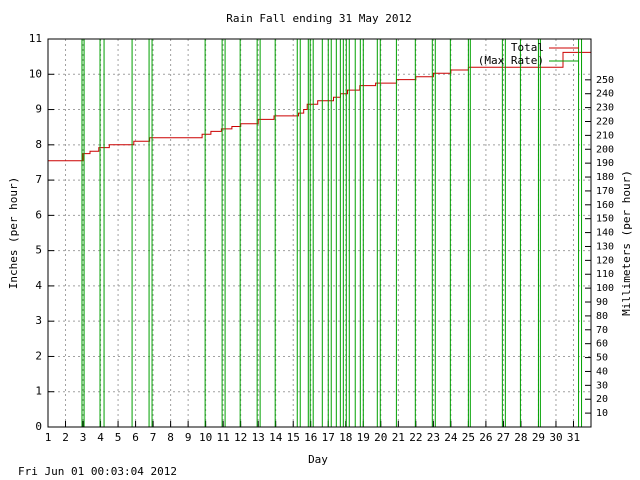  What do you see at coordinates (605, 80) in the screenshot?
I see `y2-tick-label: 250` at bounding box center [605, 80].